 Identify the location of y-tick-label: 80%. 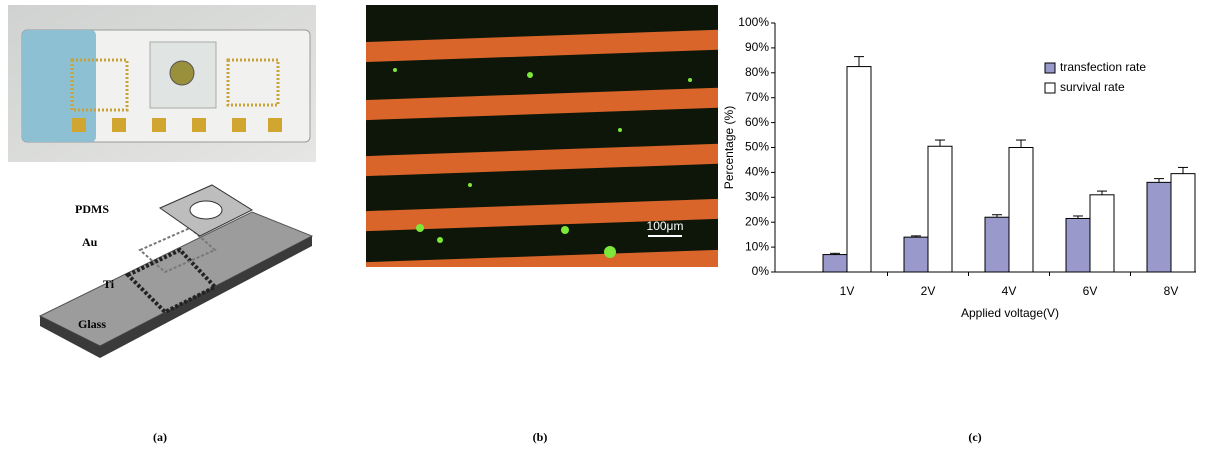
(757, 72).